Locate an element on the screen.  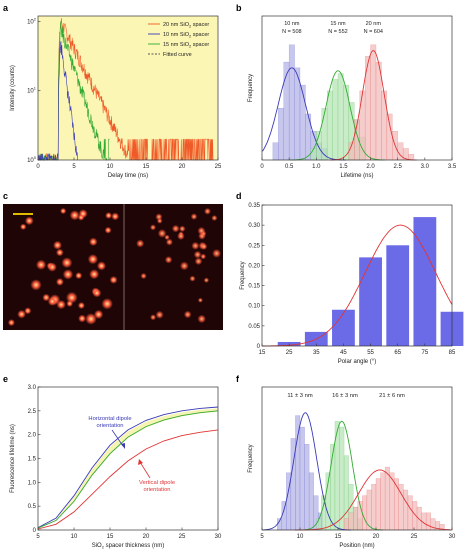
x-tick-label-5: 2.5 is located at coordinates (398, 167).